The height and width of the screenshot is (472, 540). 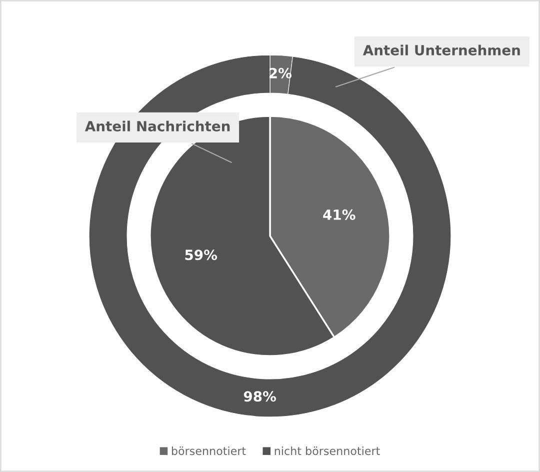 I want to click on data-label: 59%, so click(x=201, y=255).